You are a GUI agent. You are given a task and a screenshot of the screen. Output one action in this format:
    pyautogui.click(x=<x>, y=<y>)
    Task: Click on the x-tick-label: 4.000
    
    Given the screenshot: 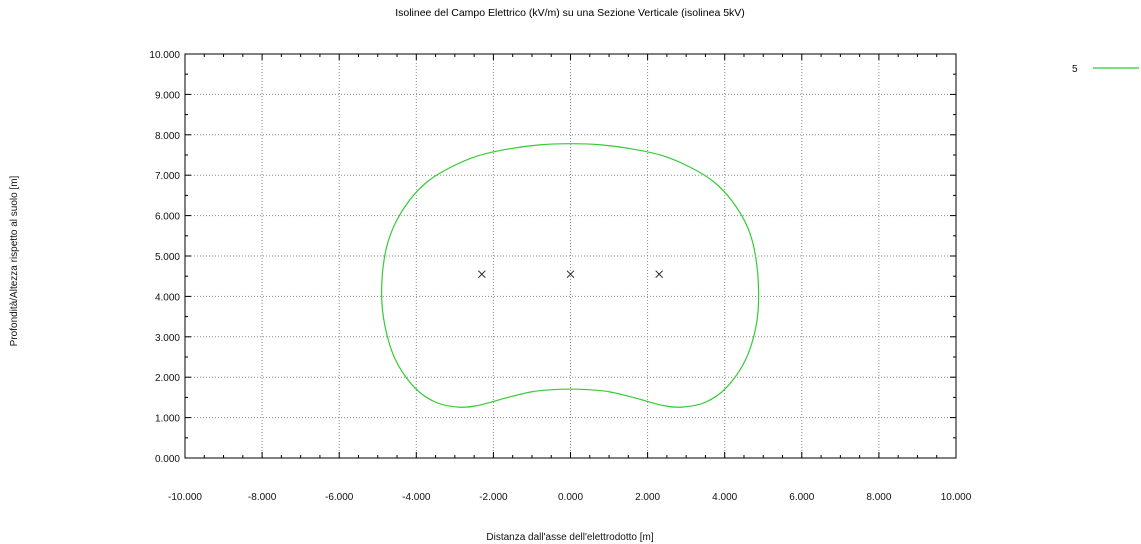 What is the action you would take?
    pyautogui.click(x=724, y=497)
    